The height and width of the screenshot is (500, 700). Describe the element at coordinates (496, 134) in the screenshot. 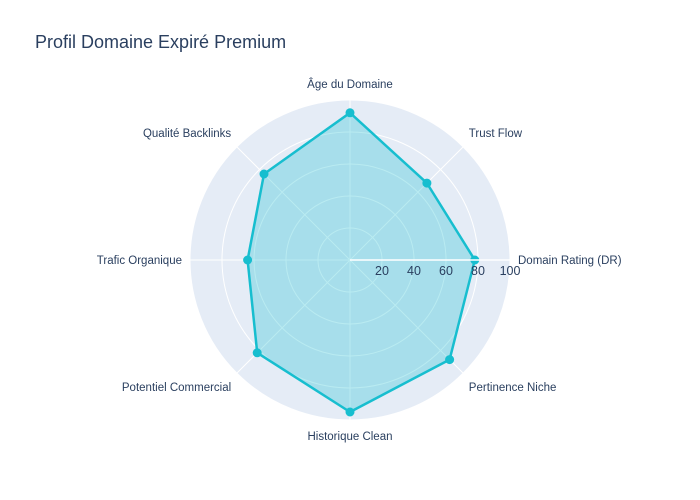

I see `angular-label-2: Trust Flow` at that location.